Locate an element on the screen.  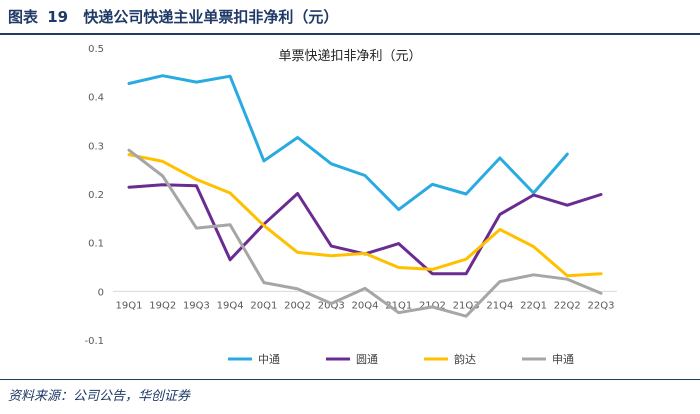
y-tick-label: 0 is located at coordinates (101, 292).